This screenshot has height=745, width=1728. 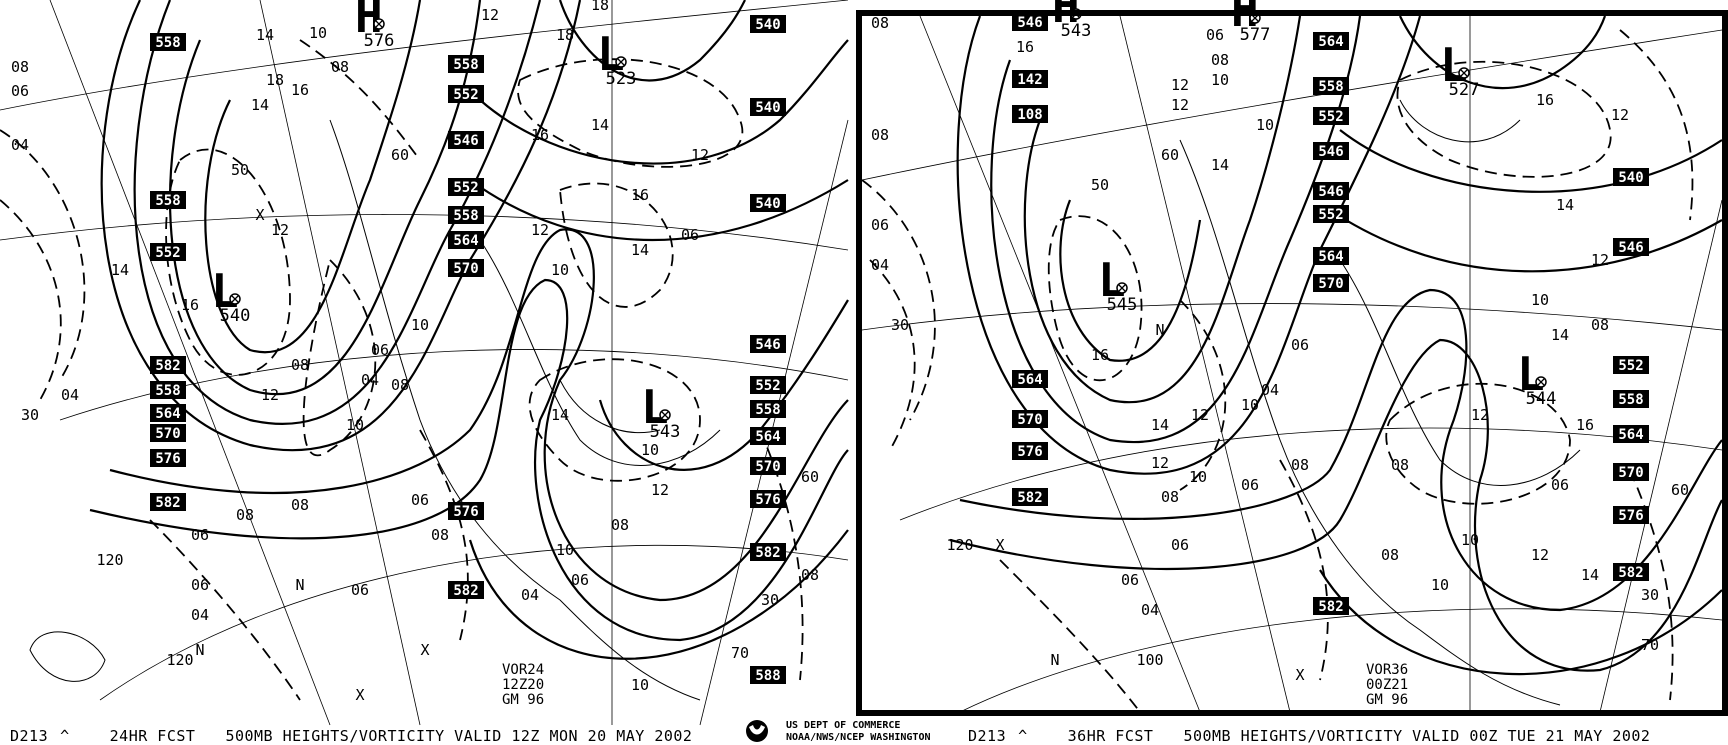 I want to click on center-symbol: L, so click(x=1531, y=374).